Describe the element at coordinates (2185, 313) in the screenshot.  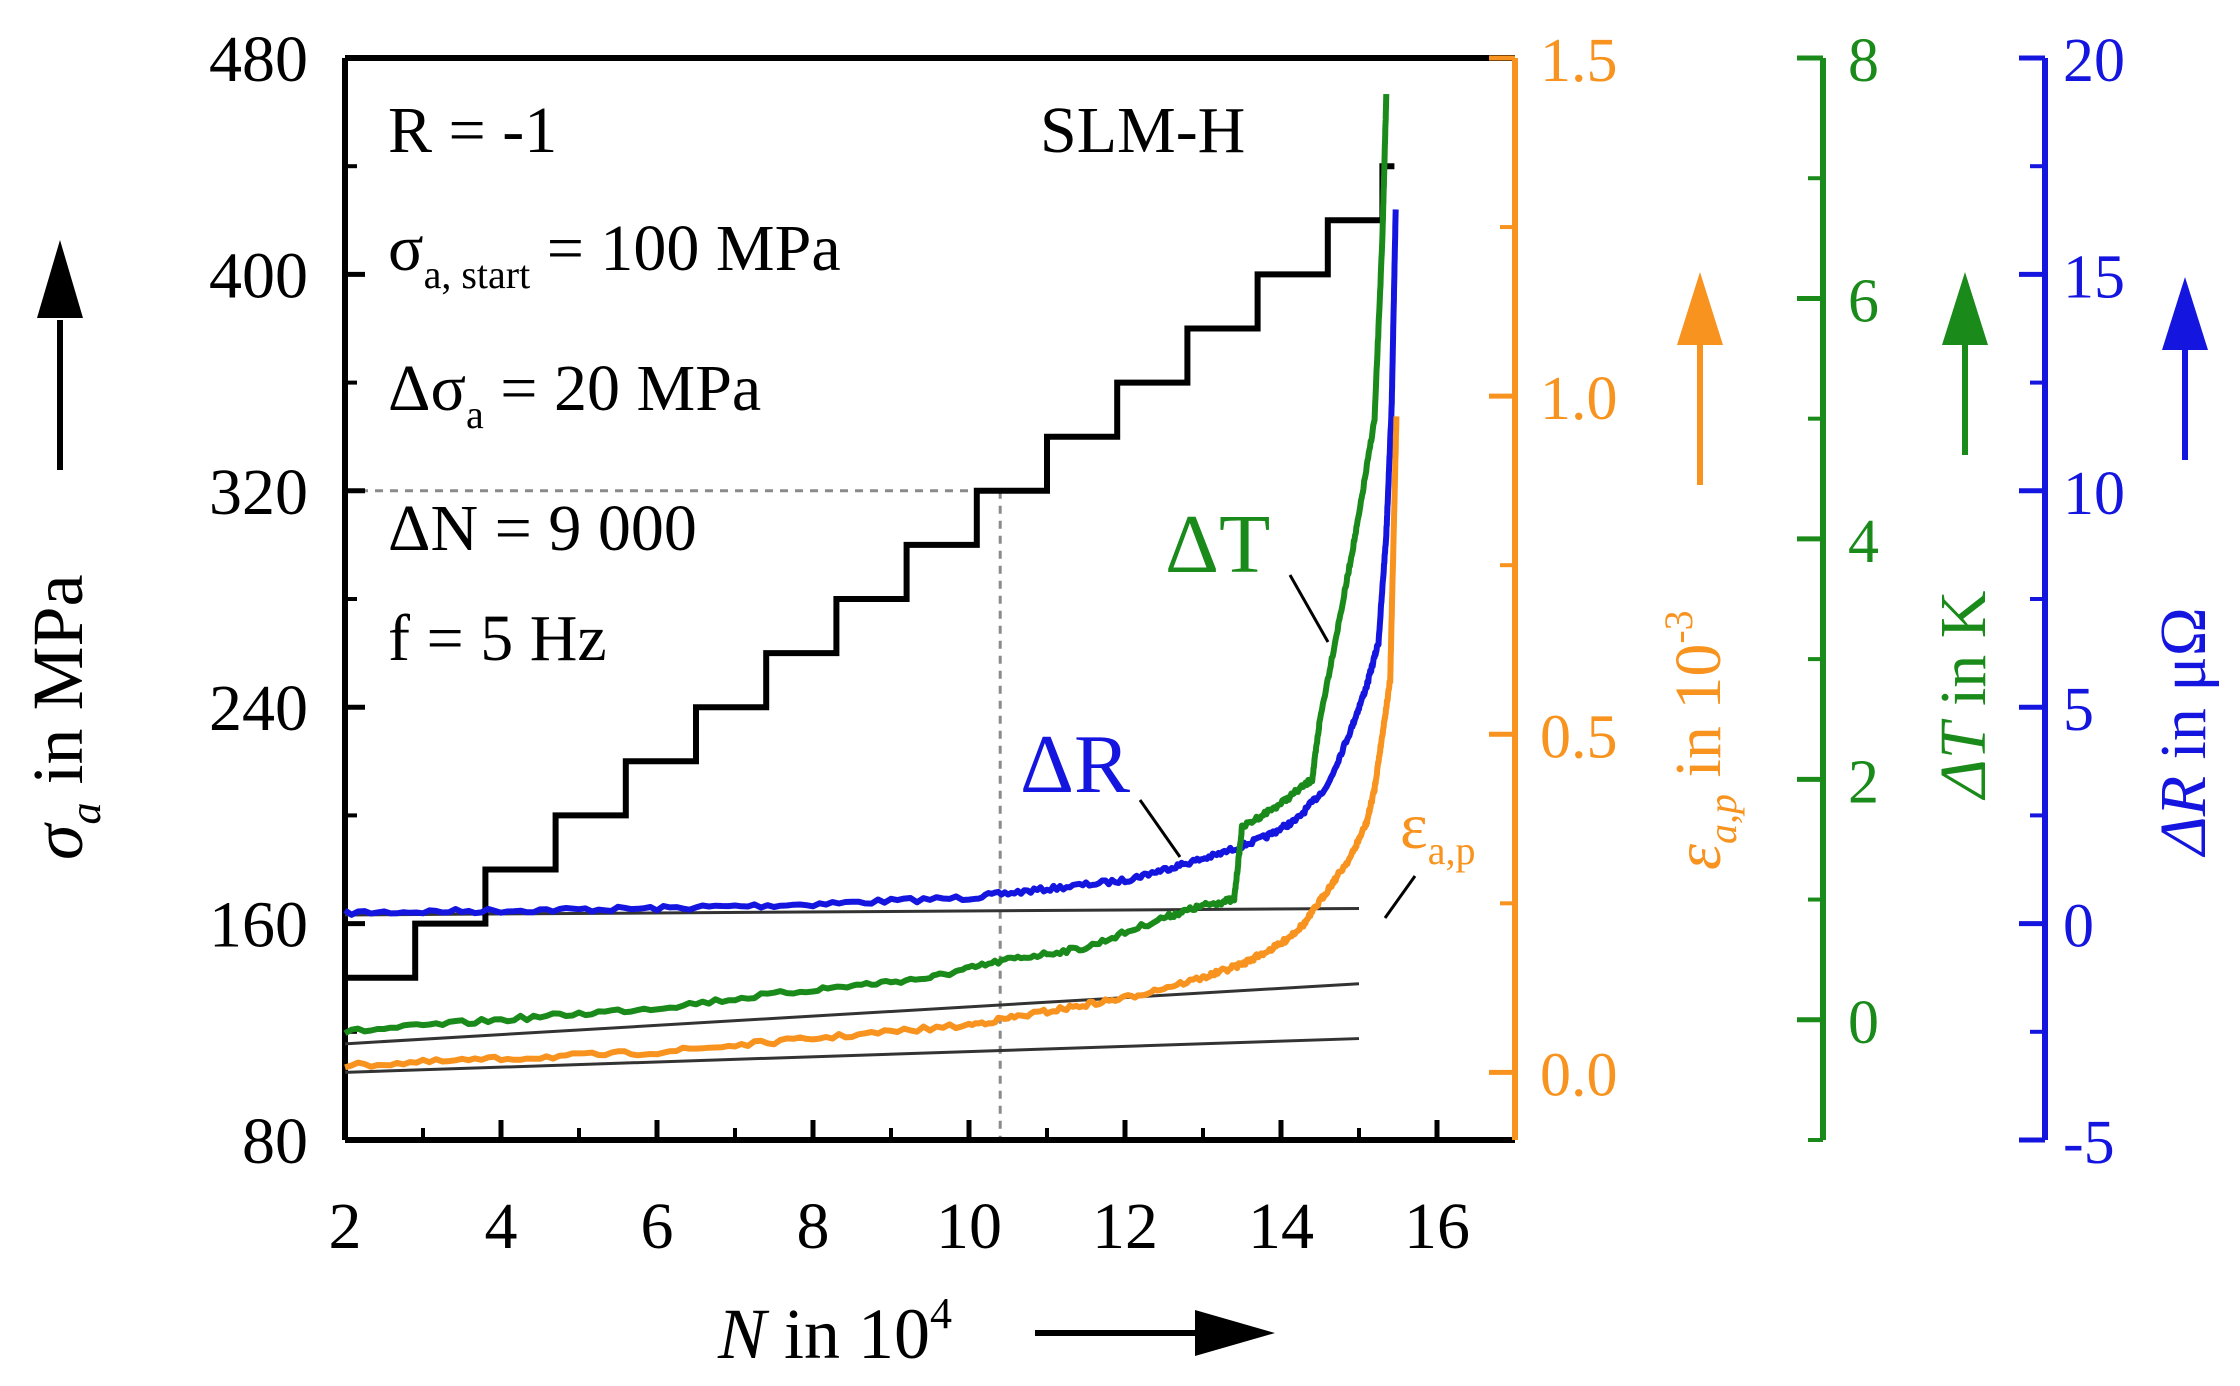
I see `resistance-axis-arrow-head` at that location.